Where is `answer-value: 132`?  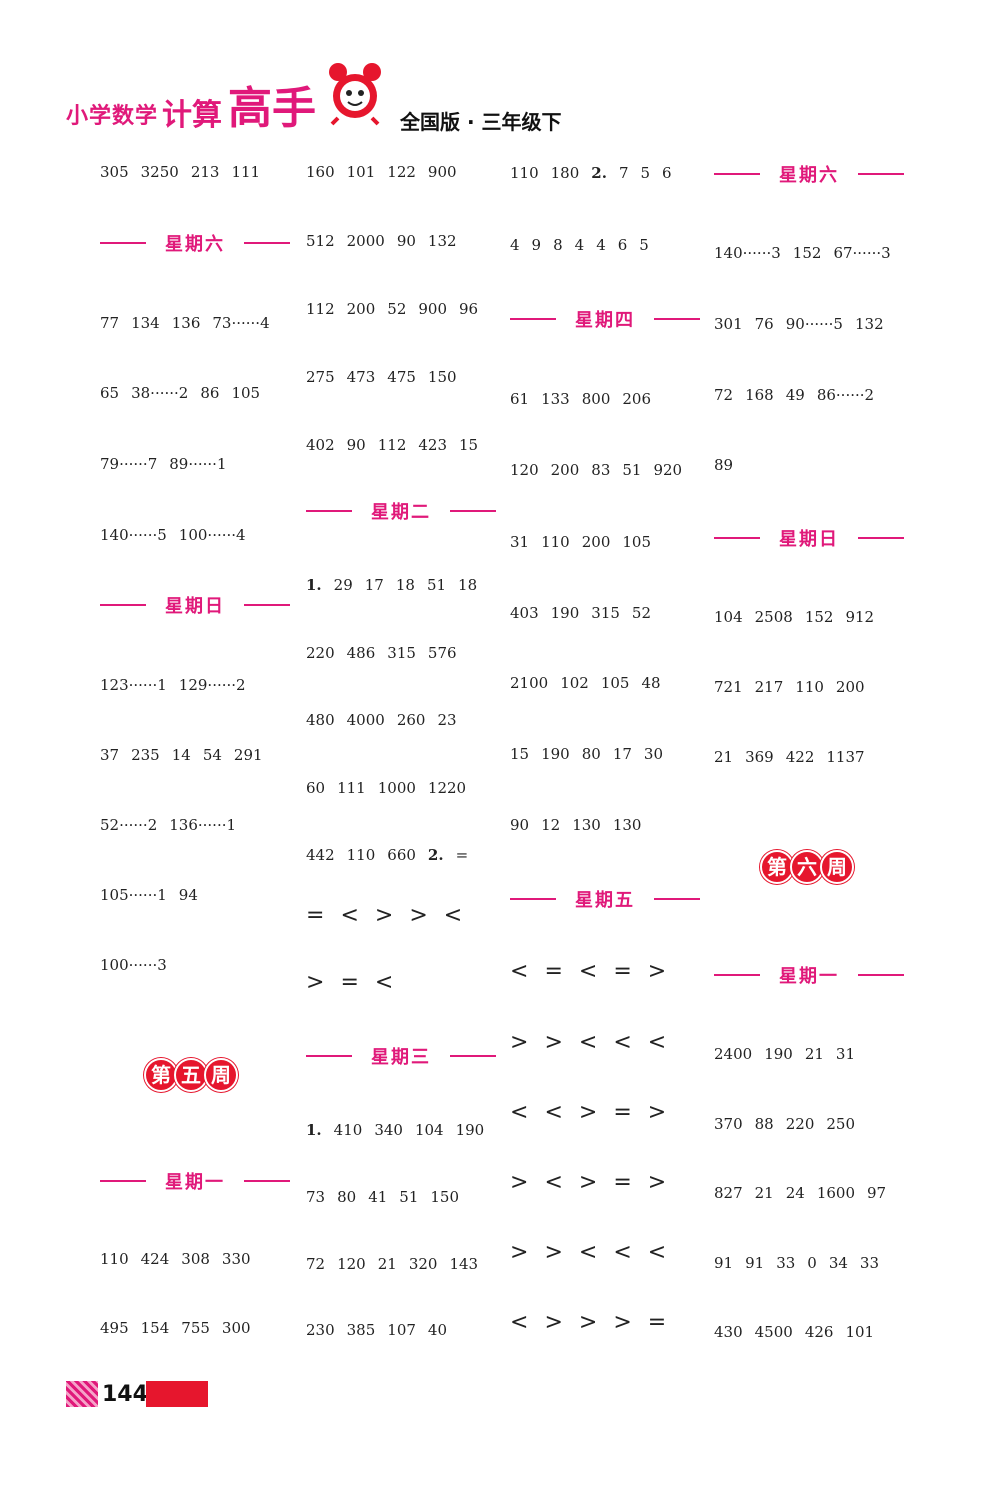
answer-value: 132 is located at coordinates (869, 324).